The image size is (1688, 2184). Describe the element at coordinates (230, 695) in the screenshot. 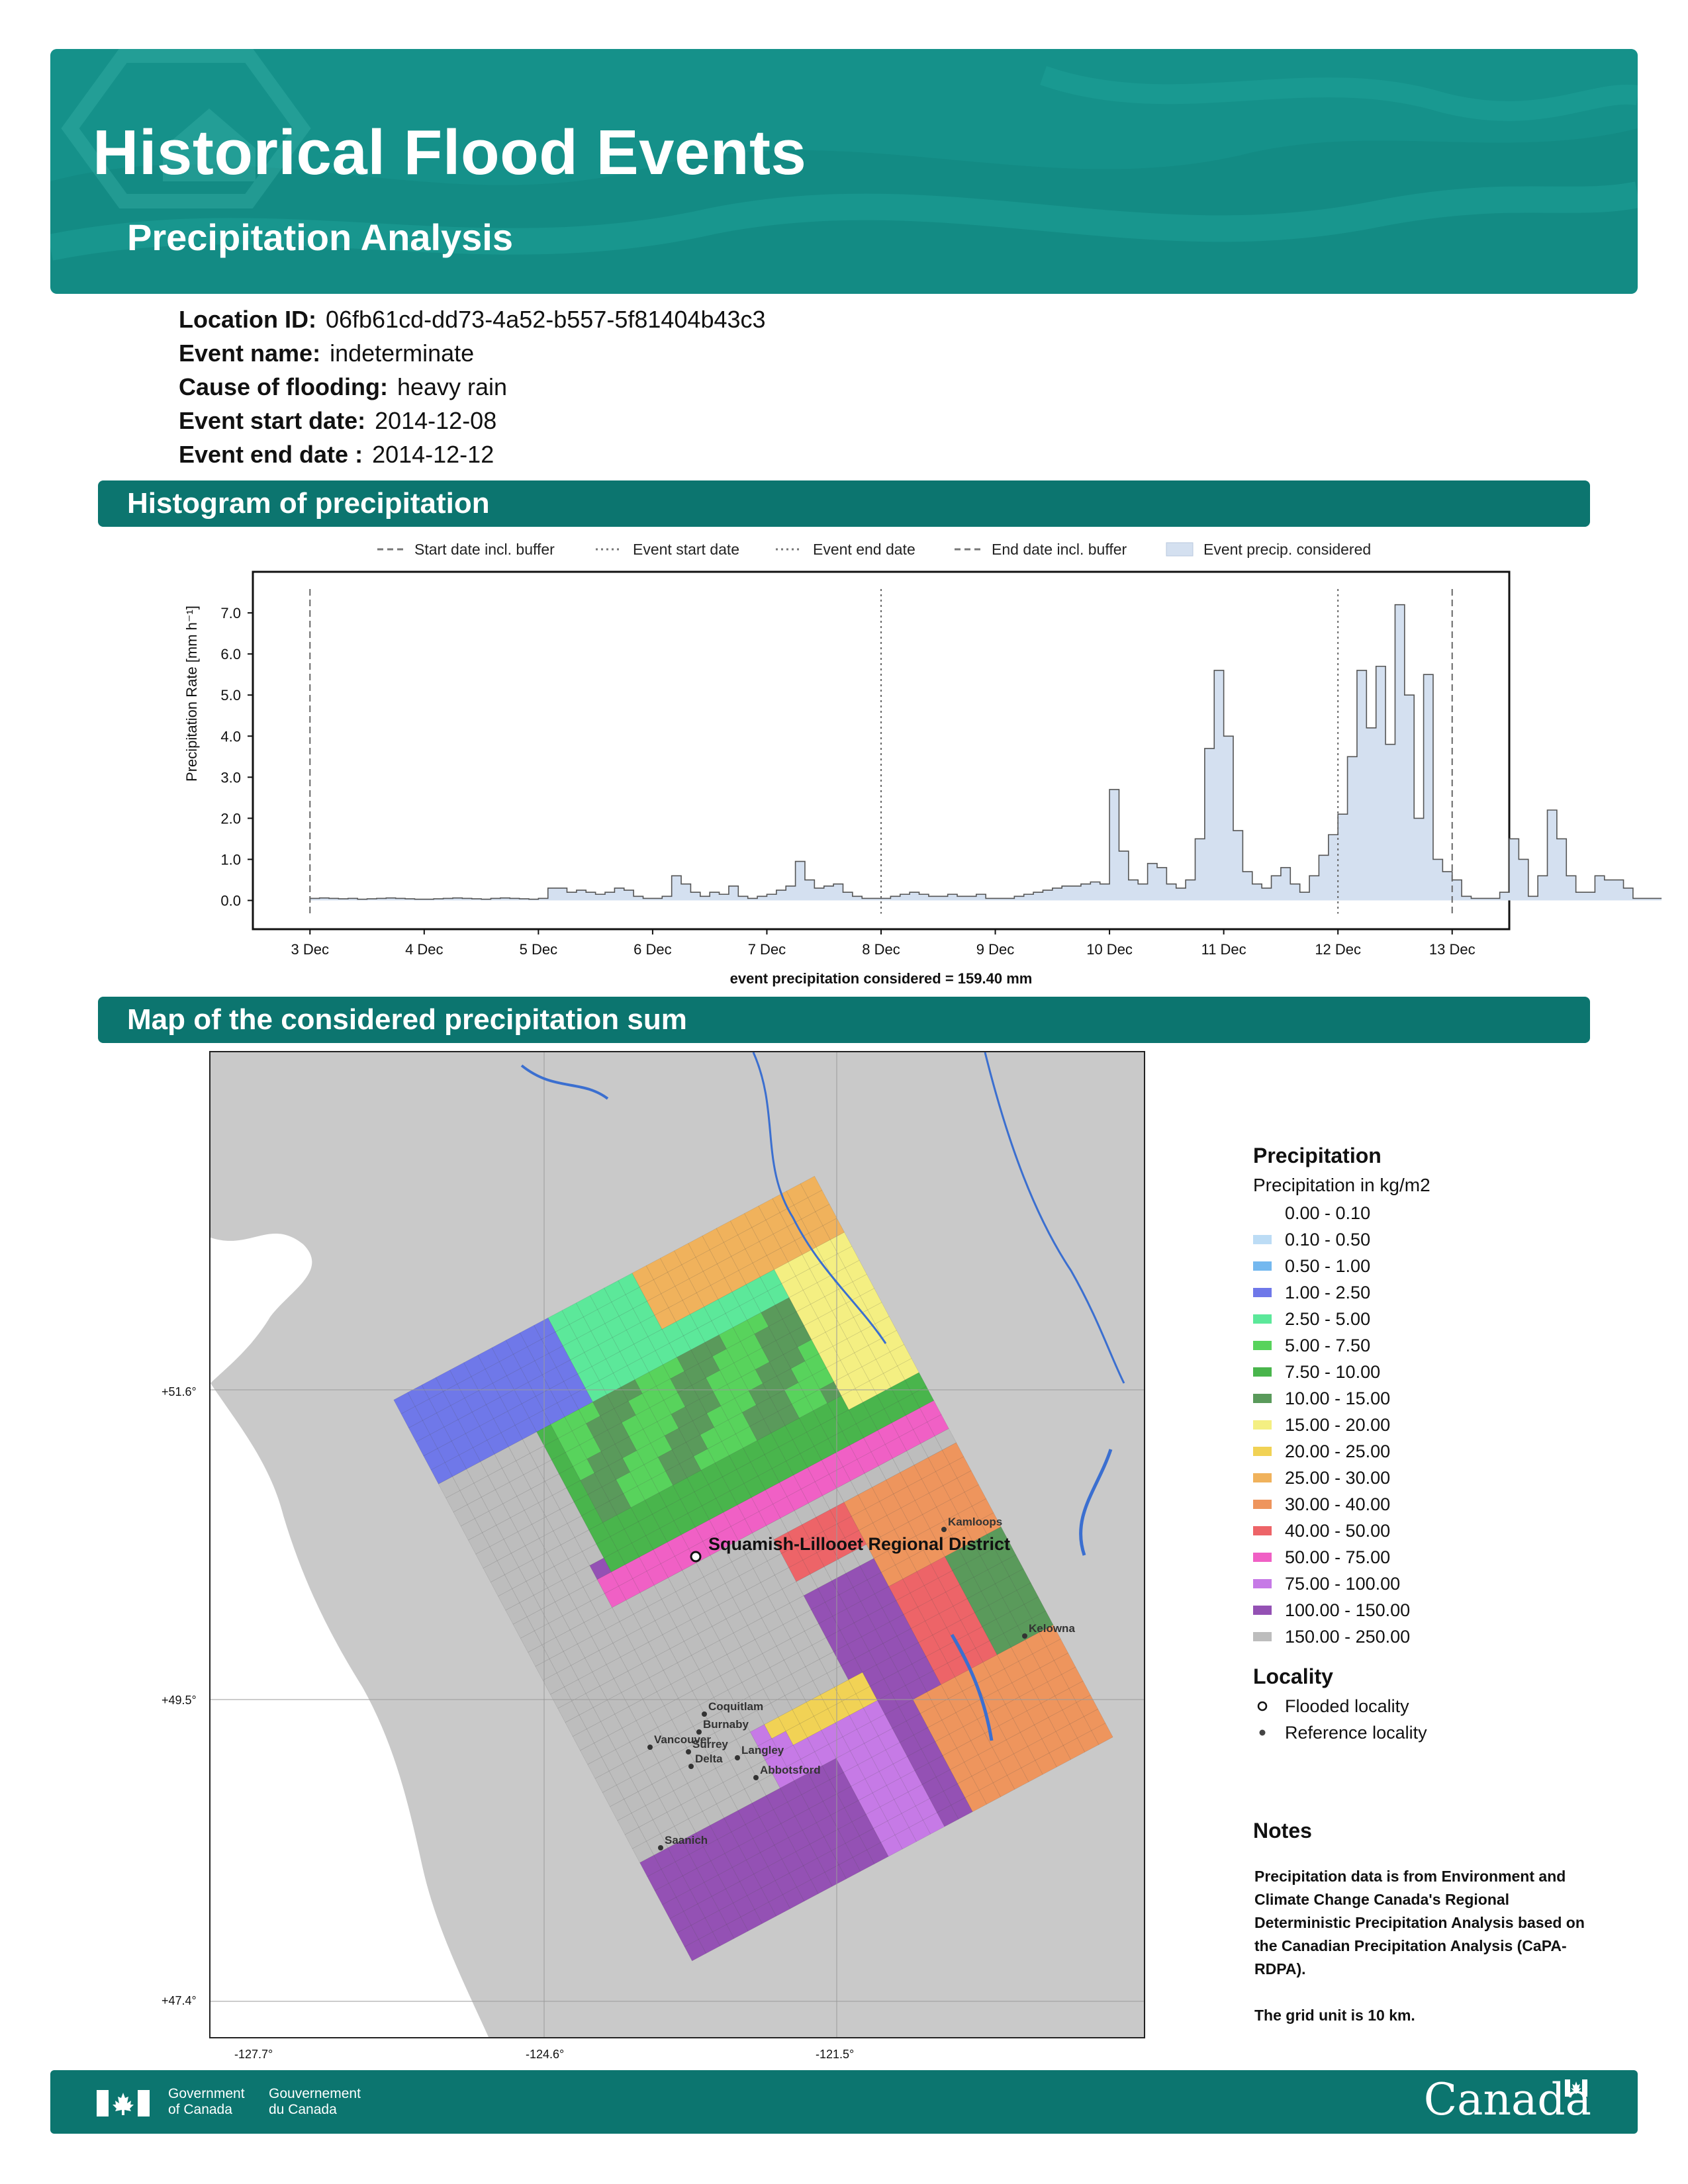

I see `y-tick-label: 5.0` at that location.